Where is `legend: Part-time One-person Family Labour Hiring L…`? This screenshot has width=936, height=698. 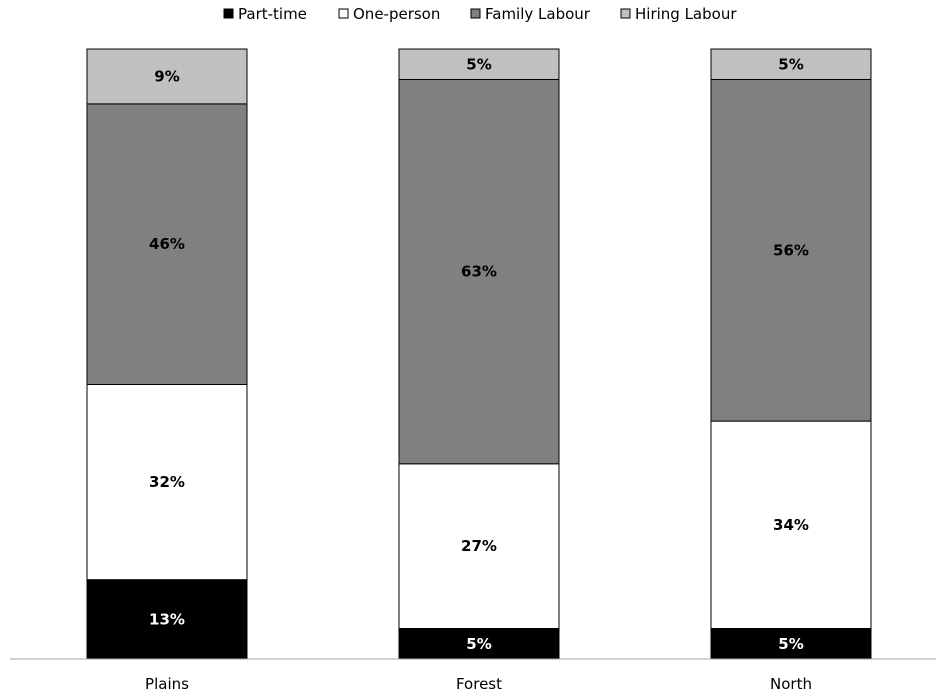
legend: Part-time One-person Family Labour Hiring L… is located at coordinates (480, 14).